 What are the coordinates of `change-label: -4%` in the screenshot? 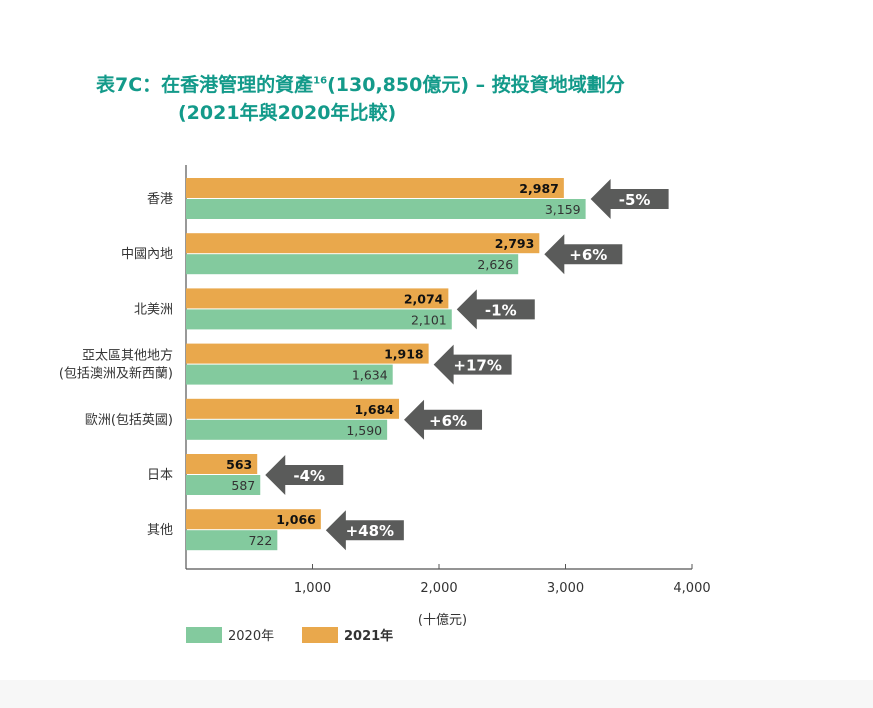 It's located at (309, 476).